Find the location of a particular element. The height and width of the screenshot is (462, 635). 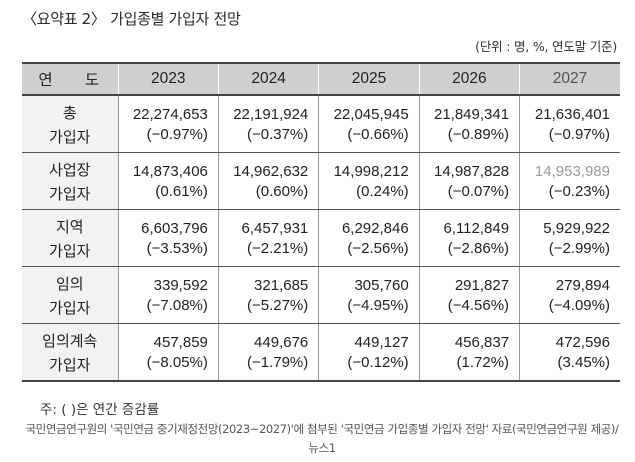

value-cell: 6,112,849 is located at coordinates (469, 223).